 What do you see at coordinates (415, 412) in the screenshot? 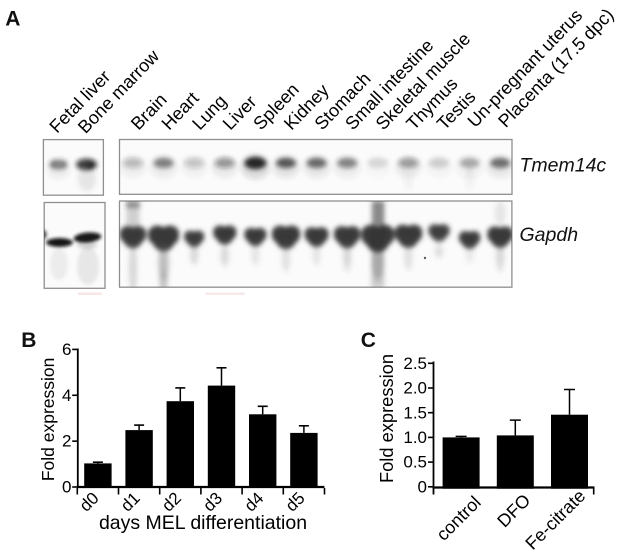
I see `svg-text: 1.5` at bounding box center [415, 412].